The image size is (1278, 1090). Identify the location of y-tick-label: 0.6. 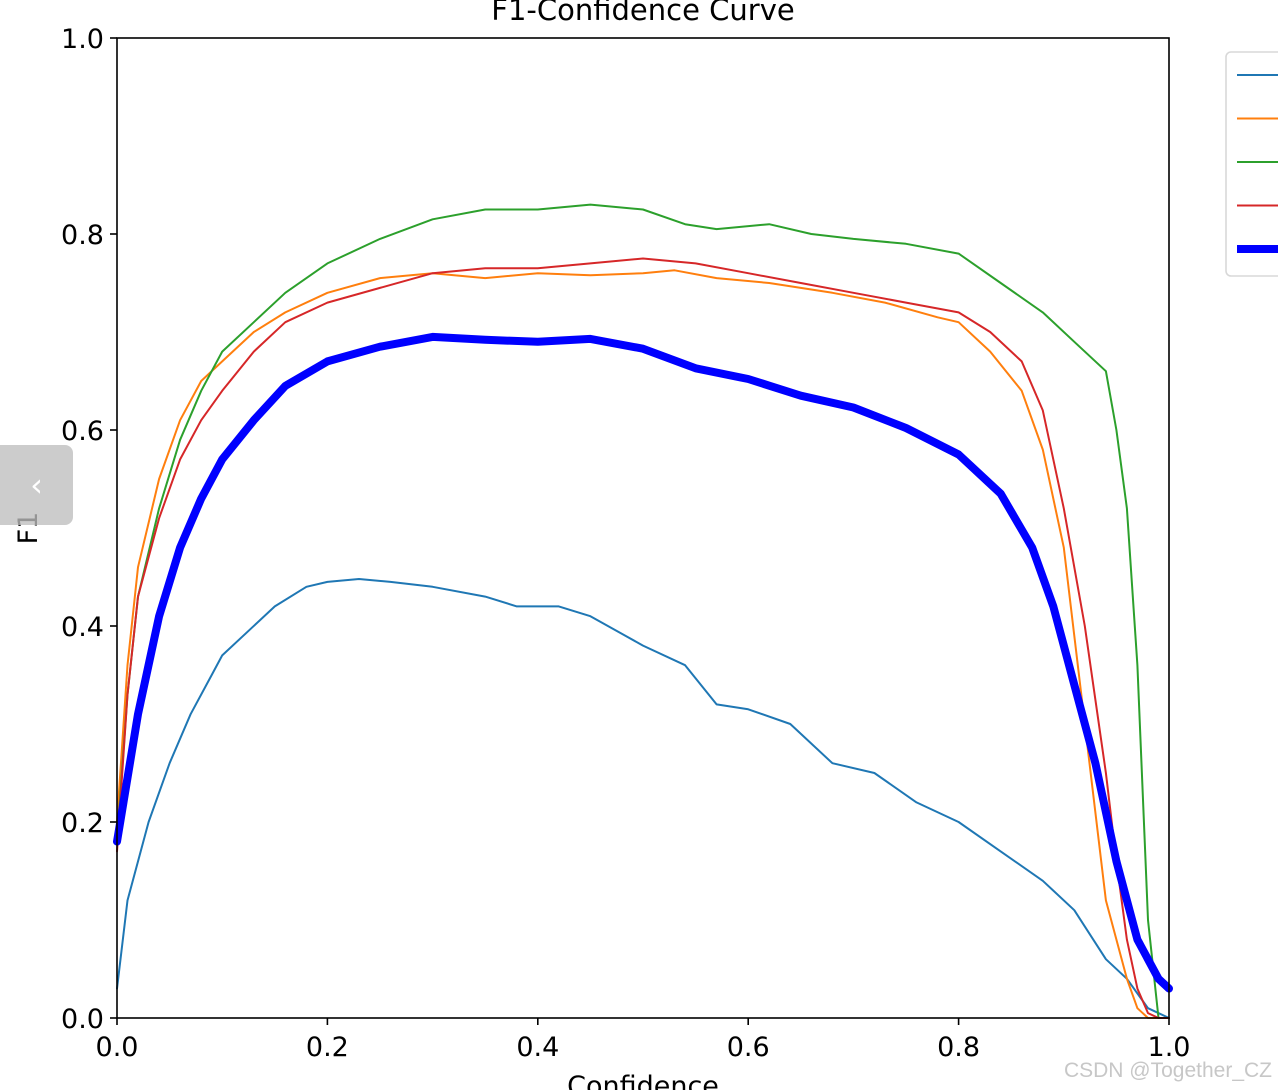
(82, 431).